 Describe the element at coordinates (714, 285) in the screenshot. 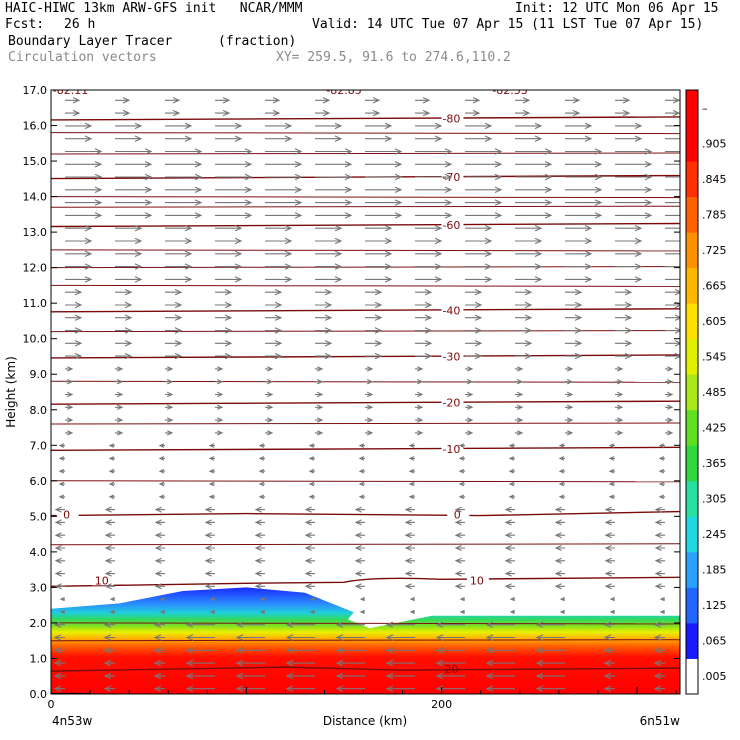

I see `colorbar-label: .665` at that location.